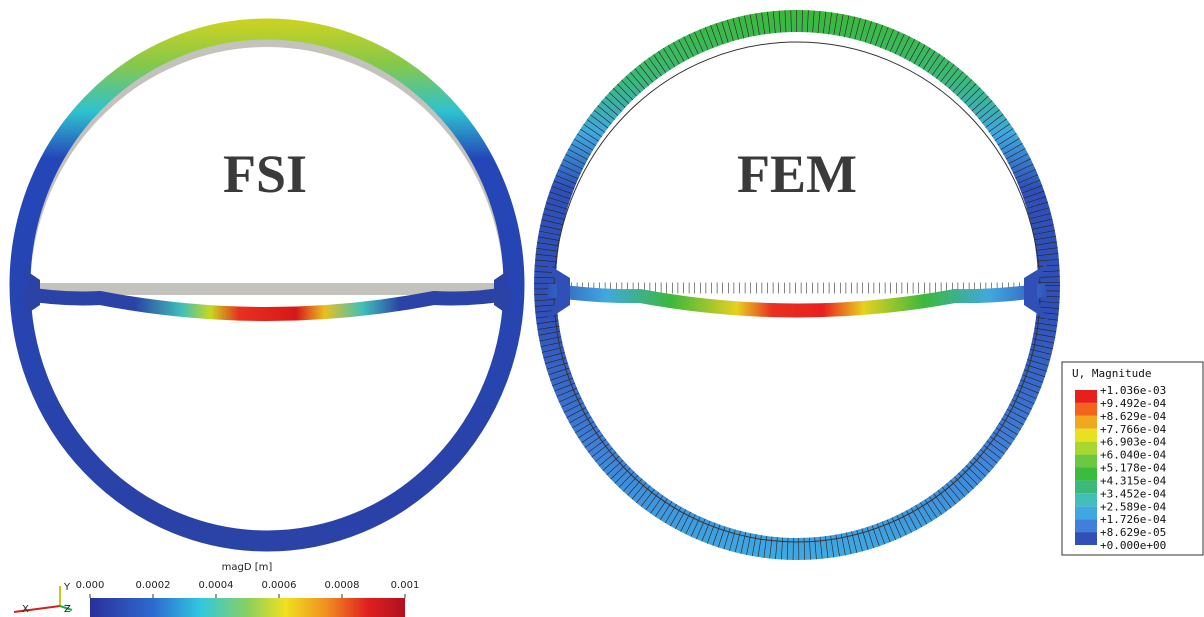 This screenshot has height=617, width=1204. Describe the element at coordinates (1133, 493) in the screenshot. I see `legend-label: +3.452e-04` at that location.